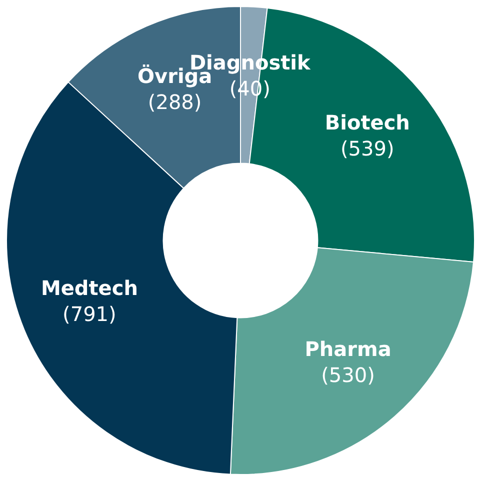  I want to click on data-label: (288), so click(175, 102).